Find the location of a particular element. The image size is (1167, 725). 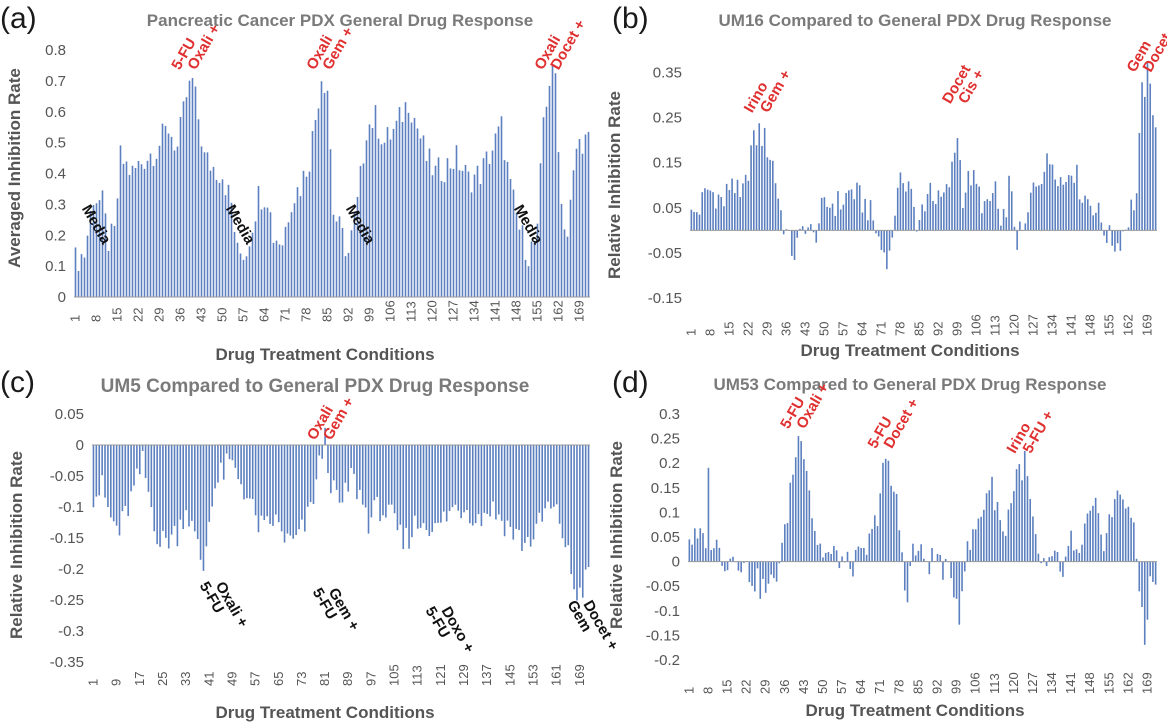

panel-a-label: (a) is located at coordinates (18, 18).